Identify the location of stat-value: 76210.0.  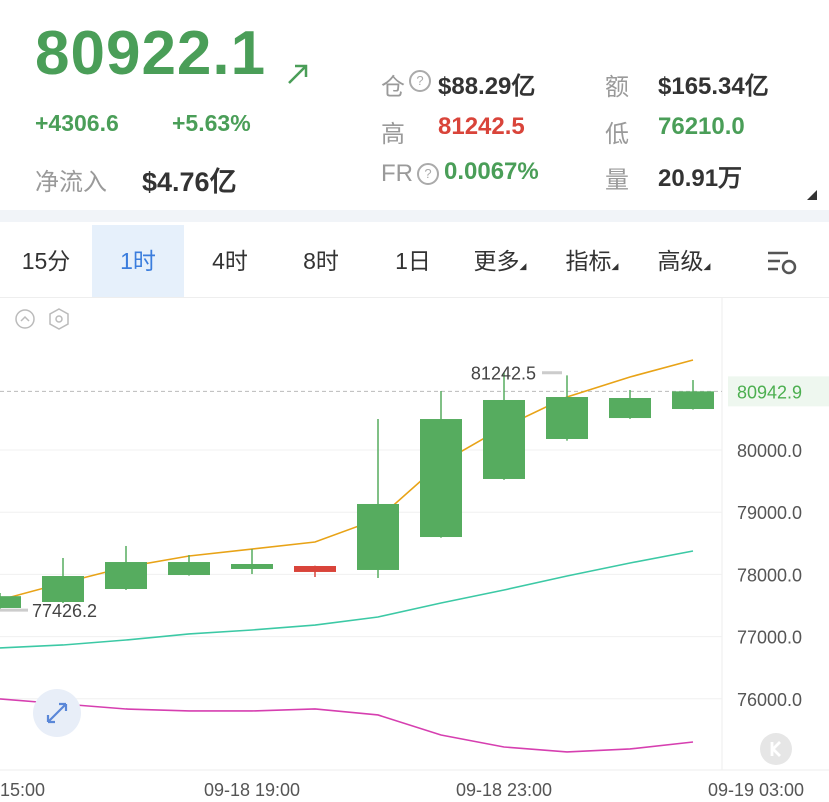
(701, 126).